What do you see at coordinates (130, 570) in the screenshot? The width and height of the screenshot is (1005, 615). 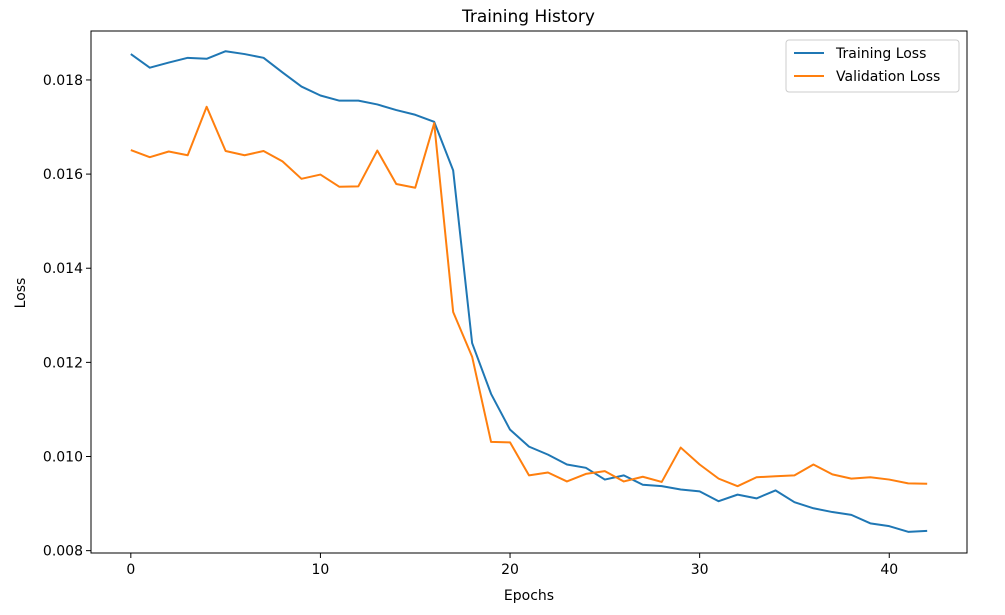 I see `x-tick-label: 0` at bounding box center [130, 570].